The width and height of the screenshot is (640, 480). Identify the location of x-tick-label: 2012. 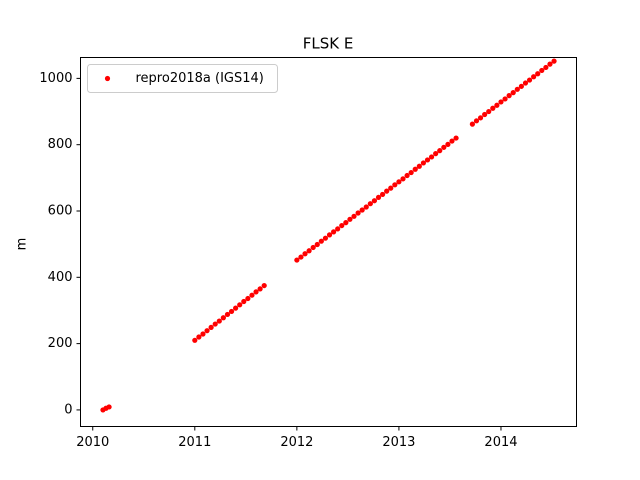
(296, 442).